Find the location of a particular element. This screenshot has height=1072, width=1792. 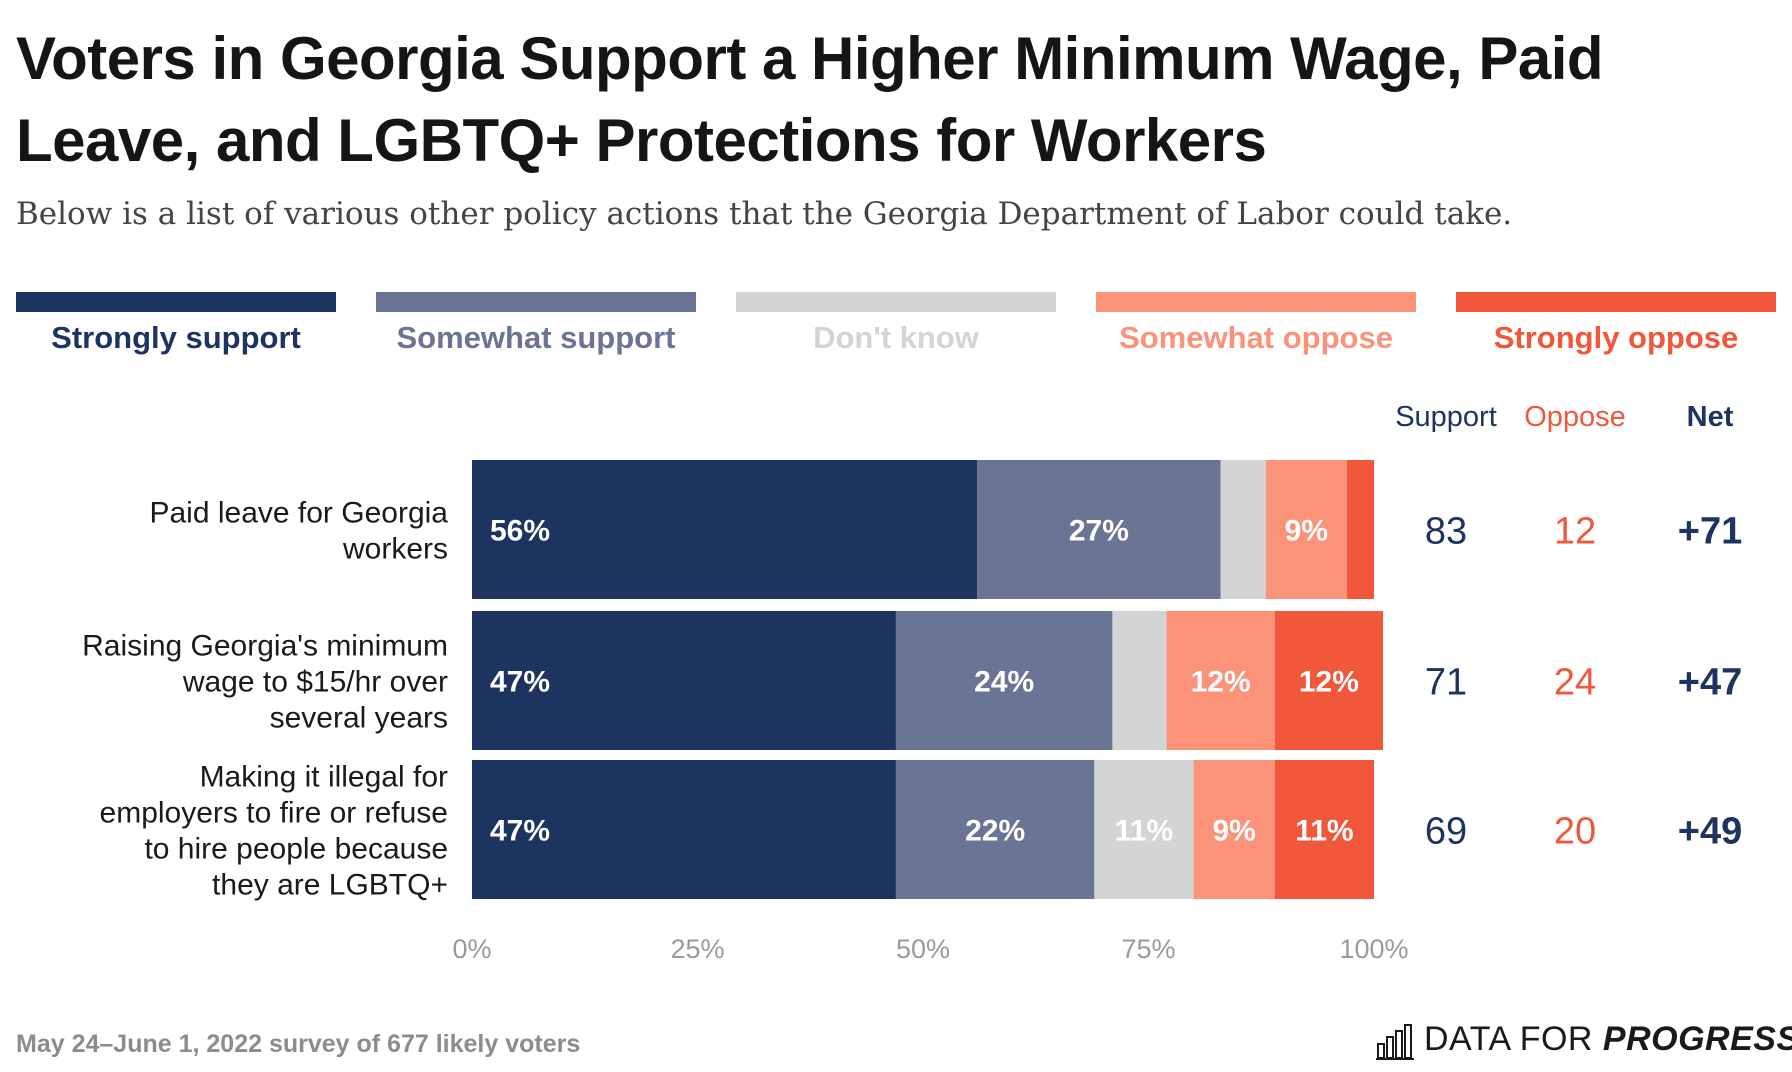

data-label-strongly-oppose-row-2: 12% is located at coordinates (1329, 682).